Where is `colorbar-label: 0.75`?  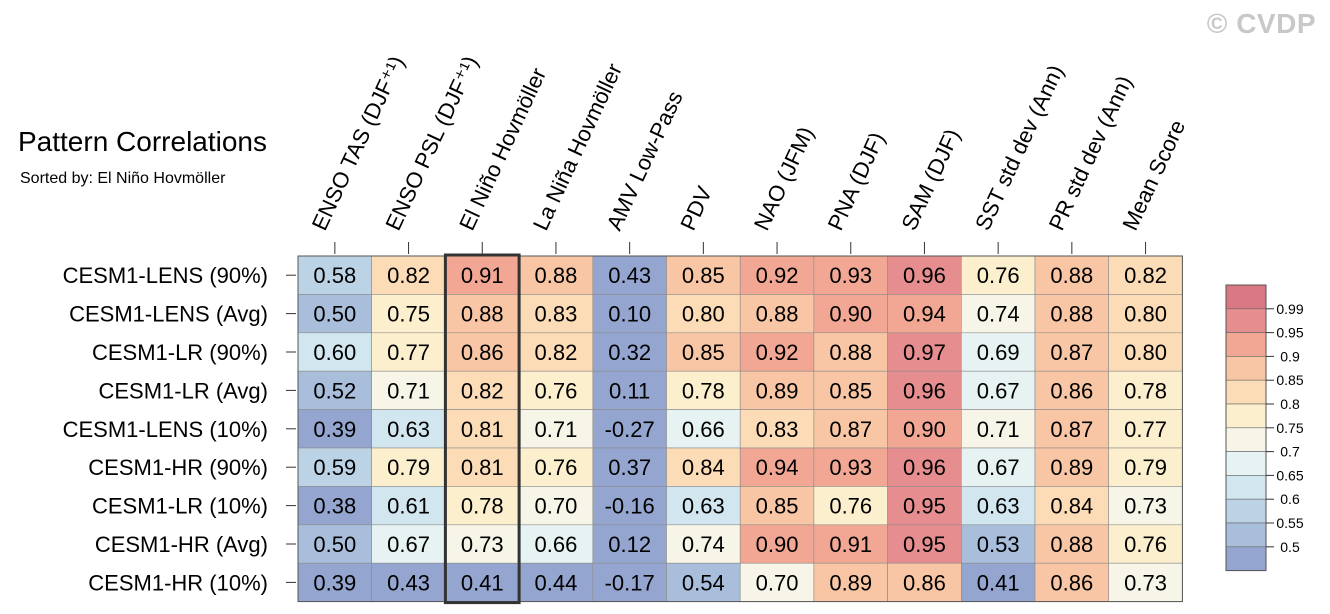 colorbar-label: 0.75 is located at coordinates (1289, 428).